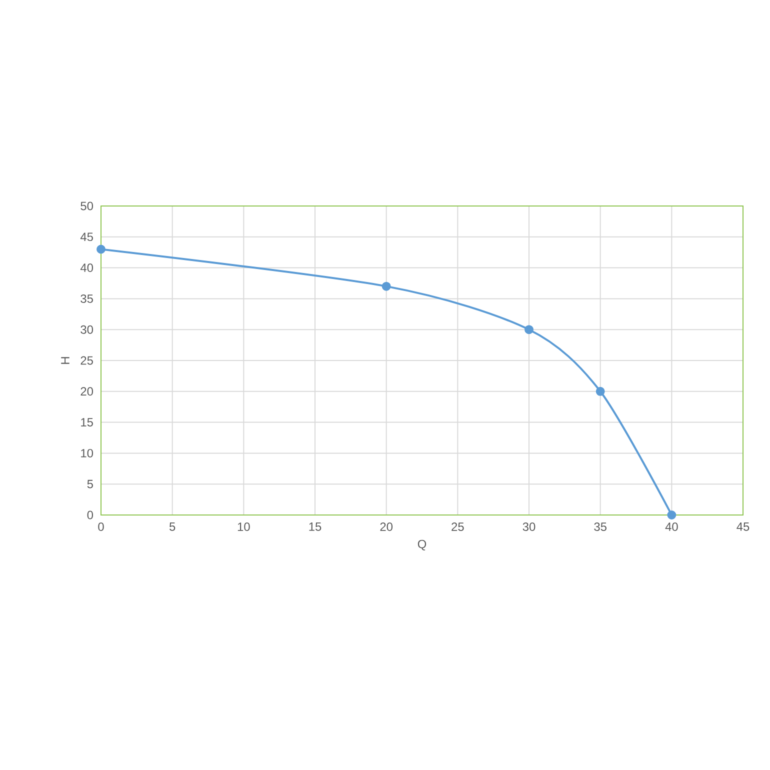 The width and height of the screenshot is (770, 770). I want to click on y-axis-title: H, so click(65, 360).